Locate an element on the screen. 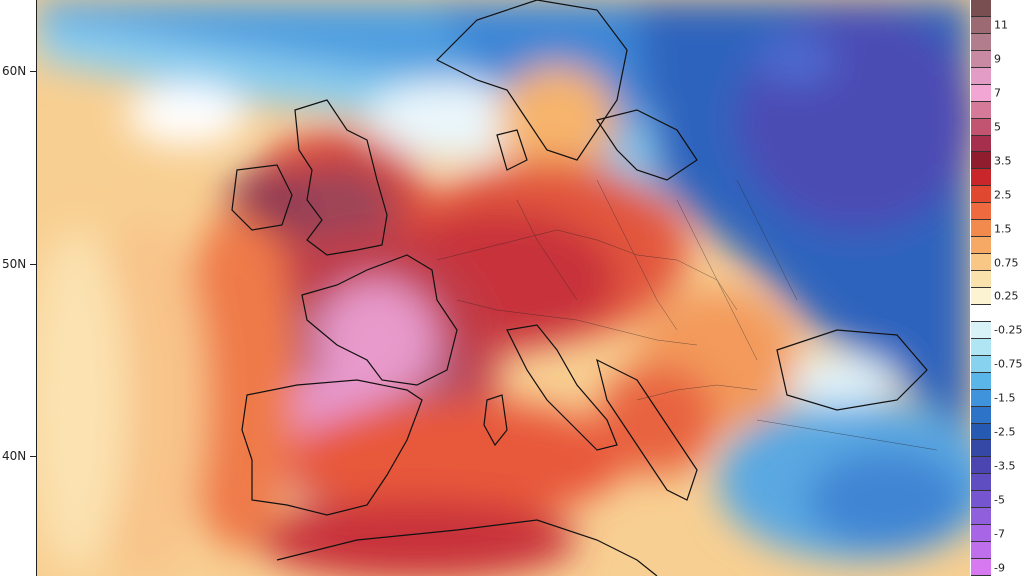  lat-label-40n: 40N is located at coordinates (14, 456).